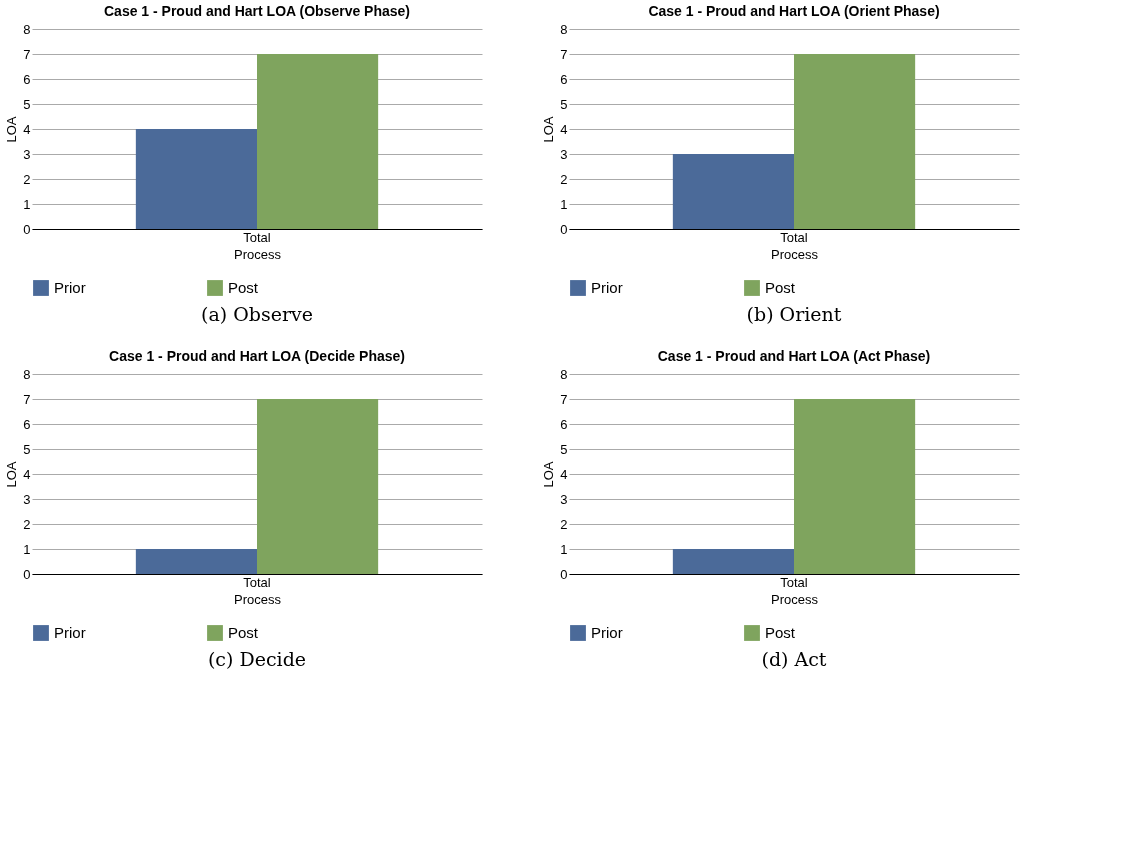 Image resolution: width=1143 pixels, height=845 pixels. Describe the element at coordinates (794, 659) in the screenshot. I see `text: (d) Act` at that location.